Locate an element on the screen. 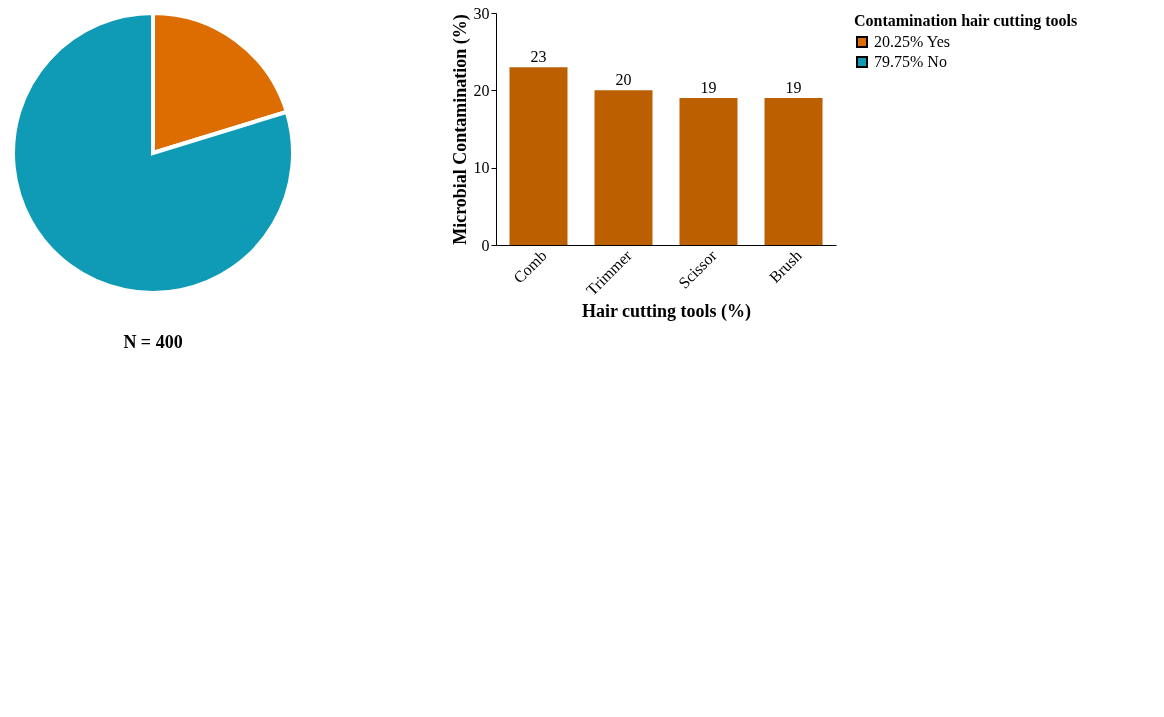  y-tick-label: 10 is located at coordinates (481, 168).